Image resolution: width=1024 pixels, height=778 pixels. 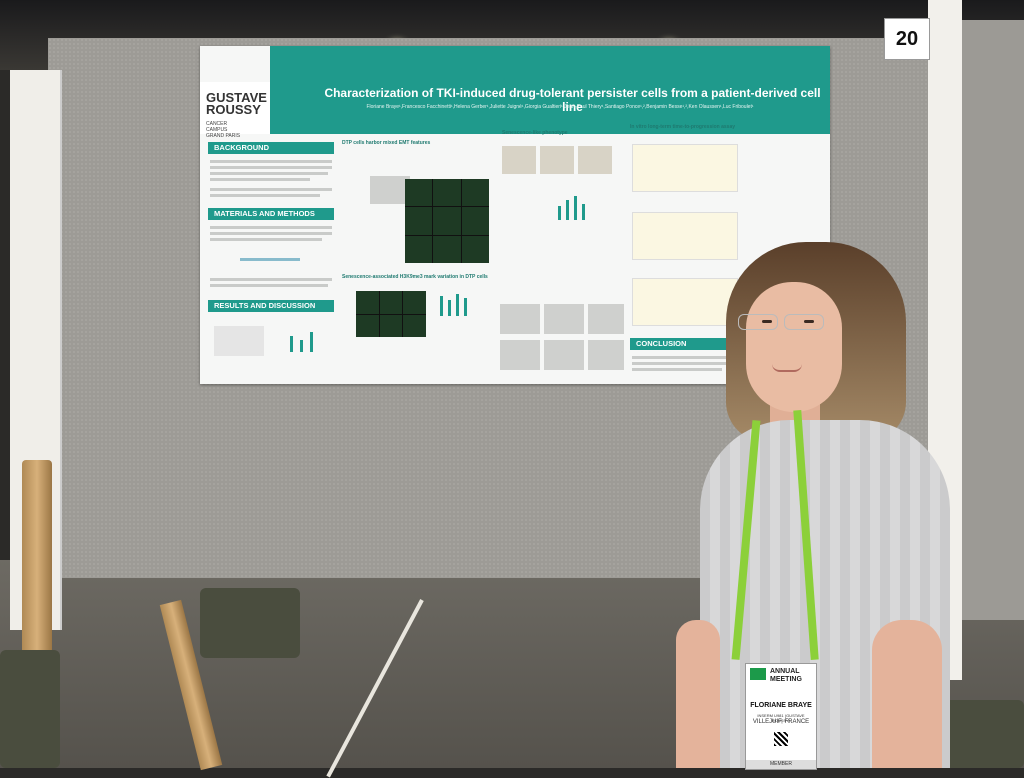 I want to click on qr-code, so click(x=781, y=739).